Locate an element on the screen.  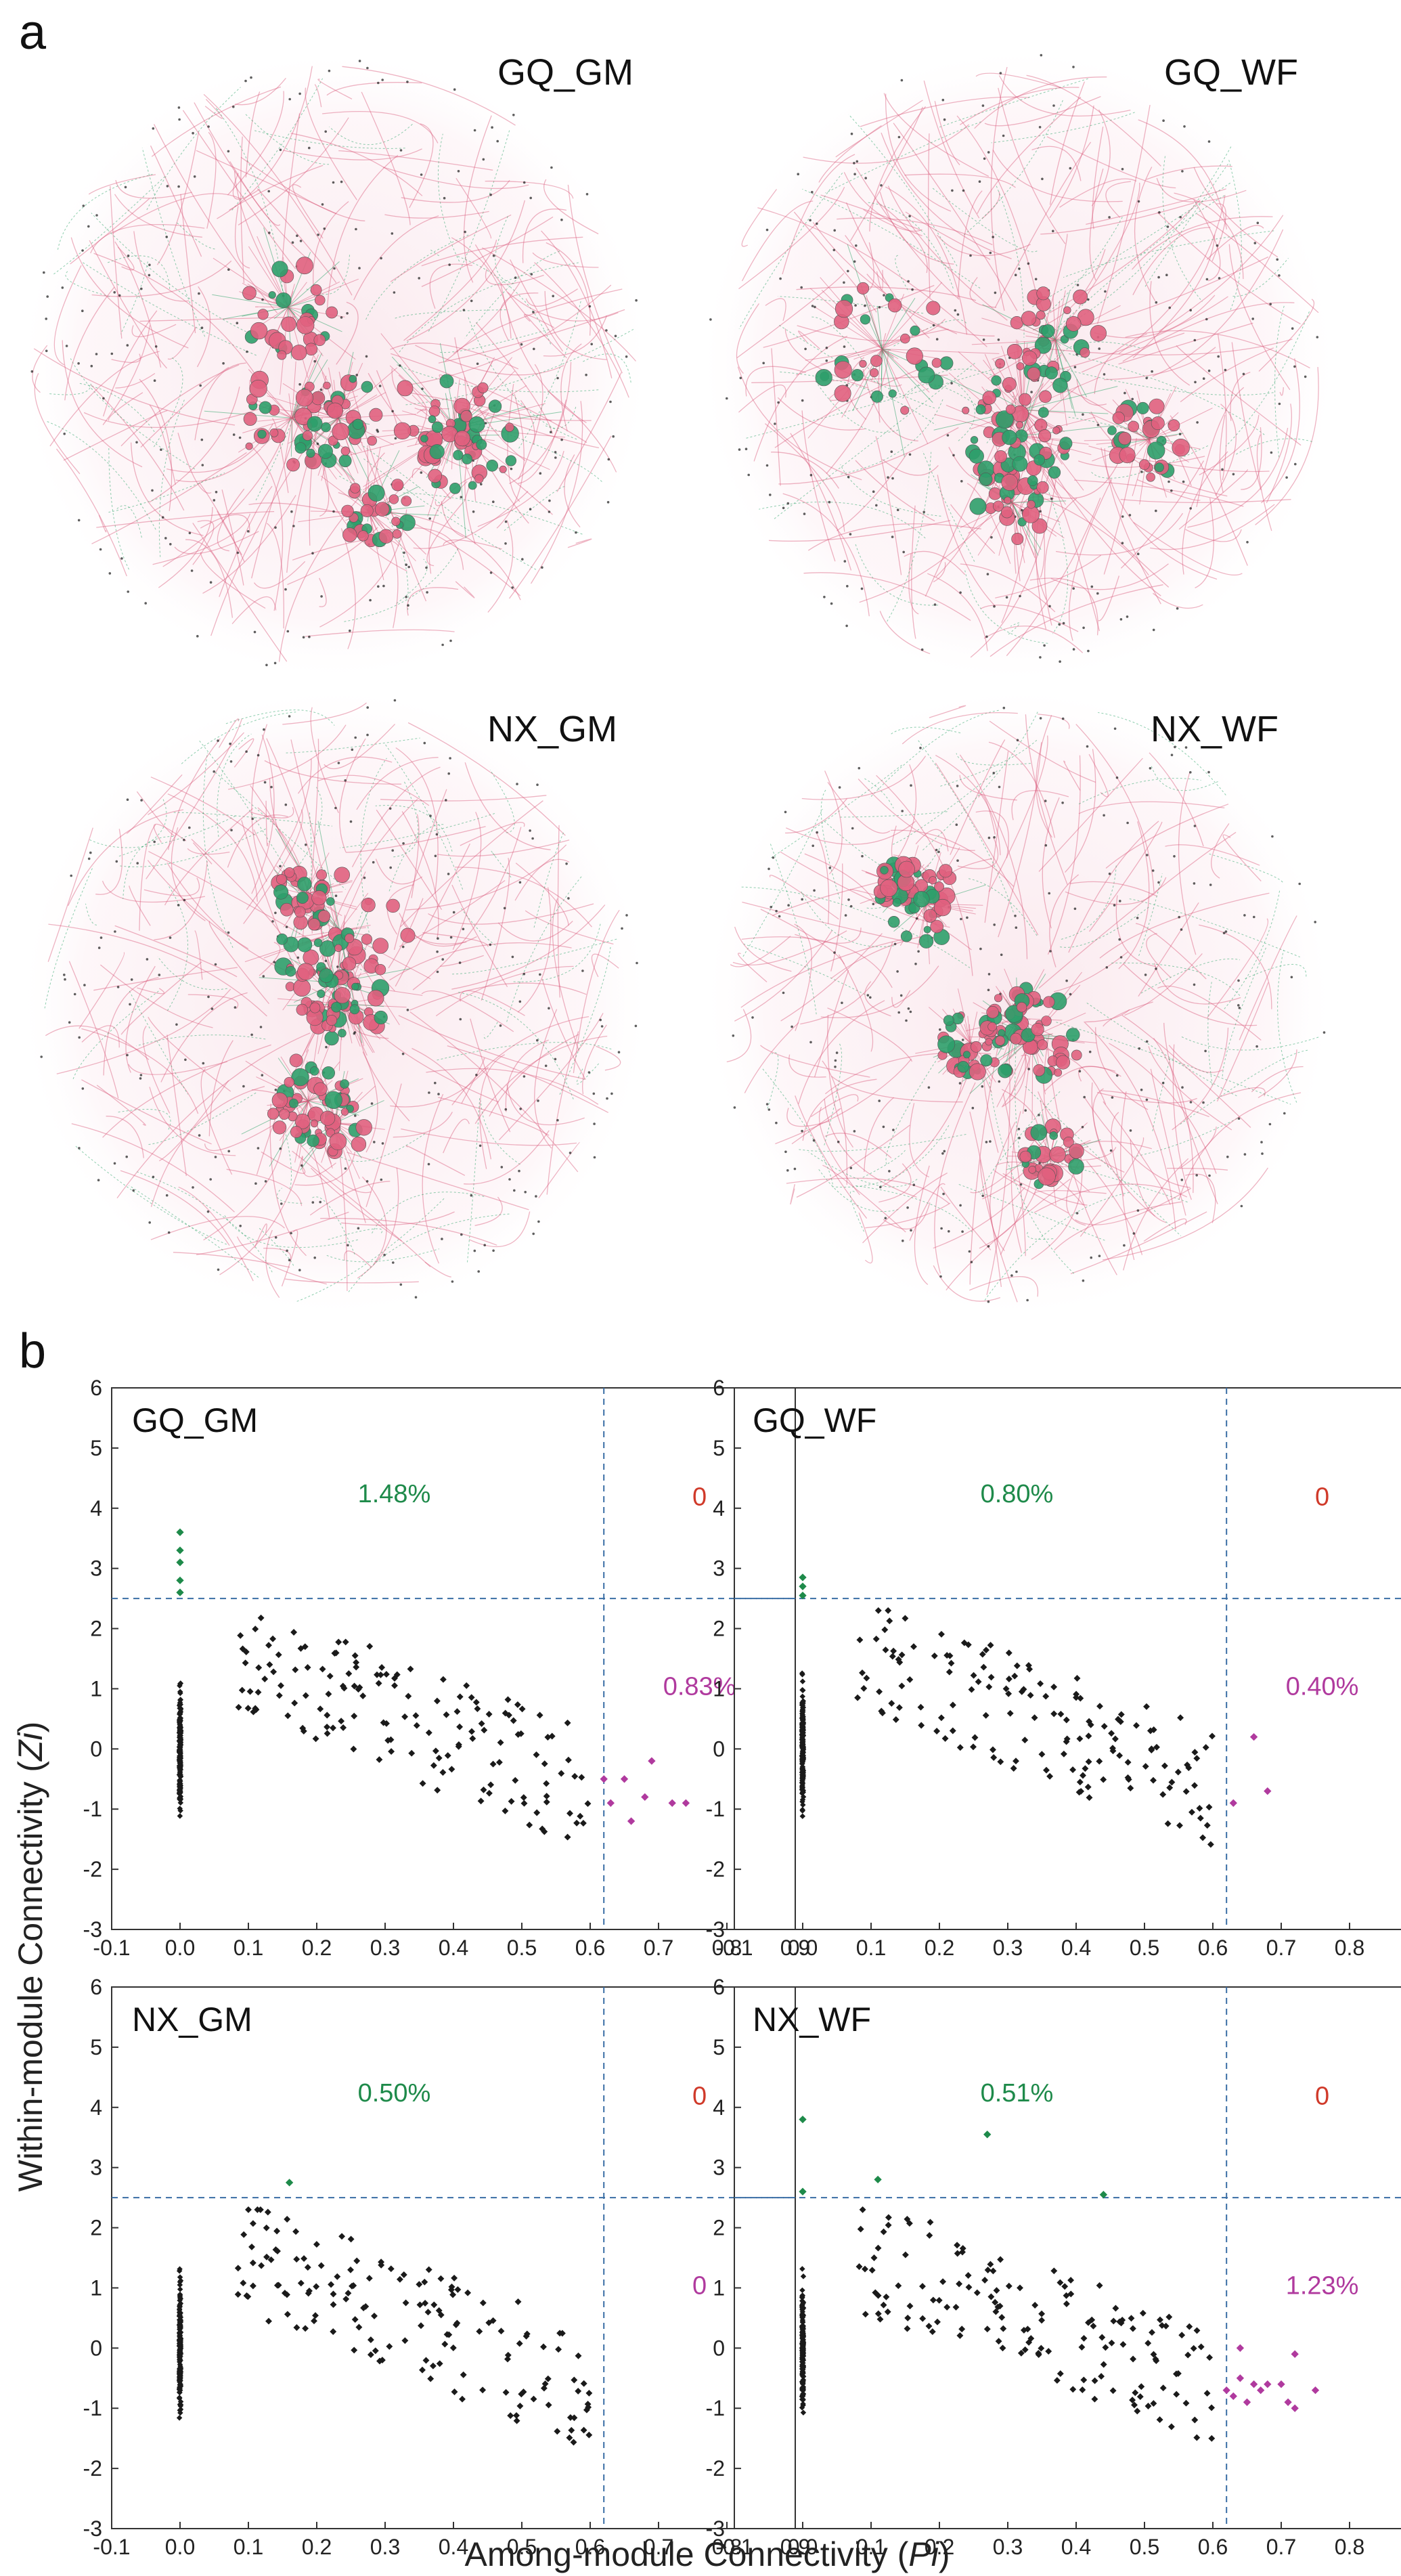
panel-a-label: a is located at coordinates (33, 32).